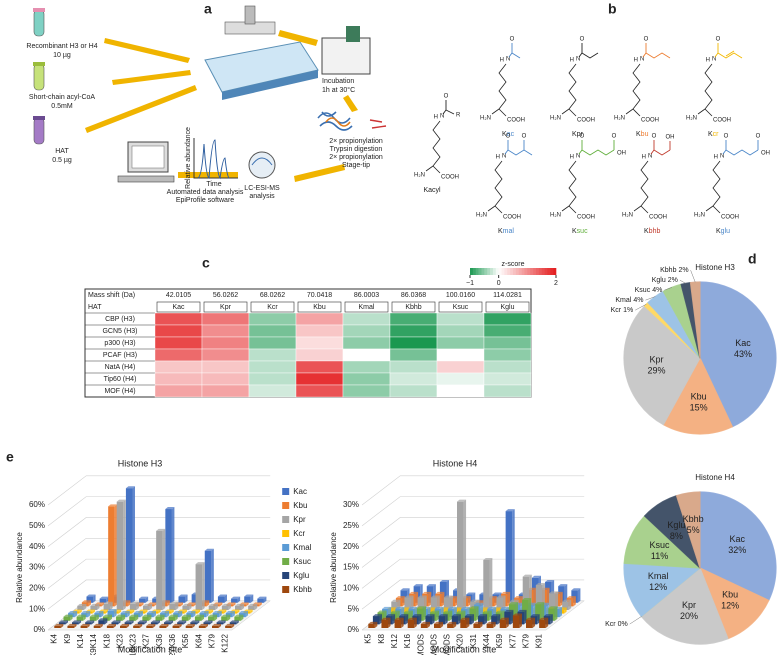  I want to click on label: HAT, so click(62, 151).